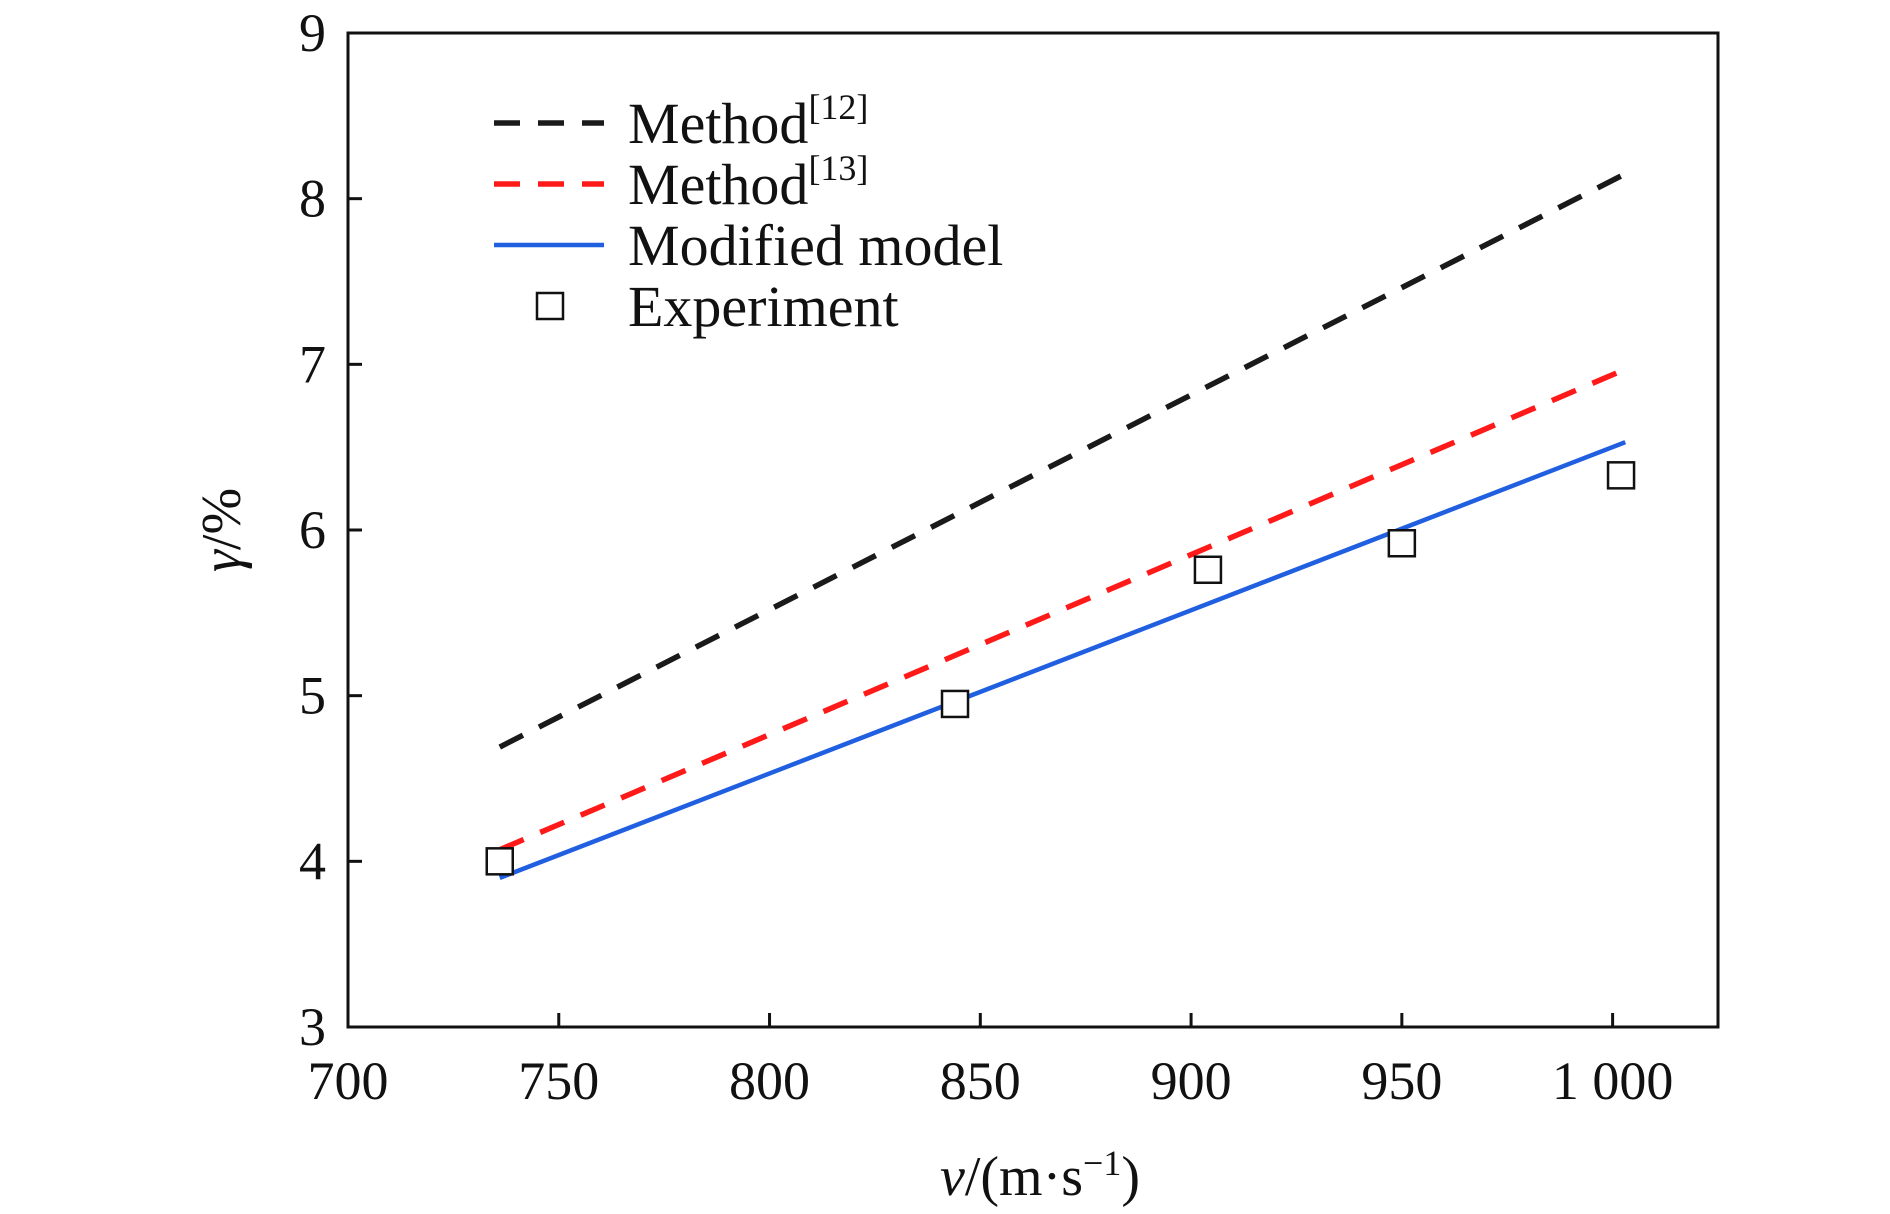  What do you see at coordinates (980, 1081) in the screenshot?
I see `x-tick-label: 850` at bounding box center [980, 1081].